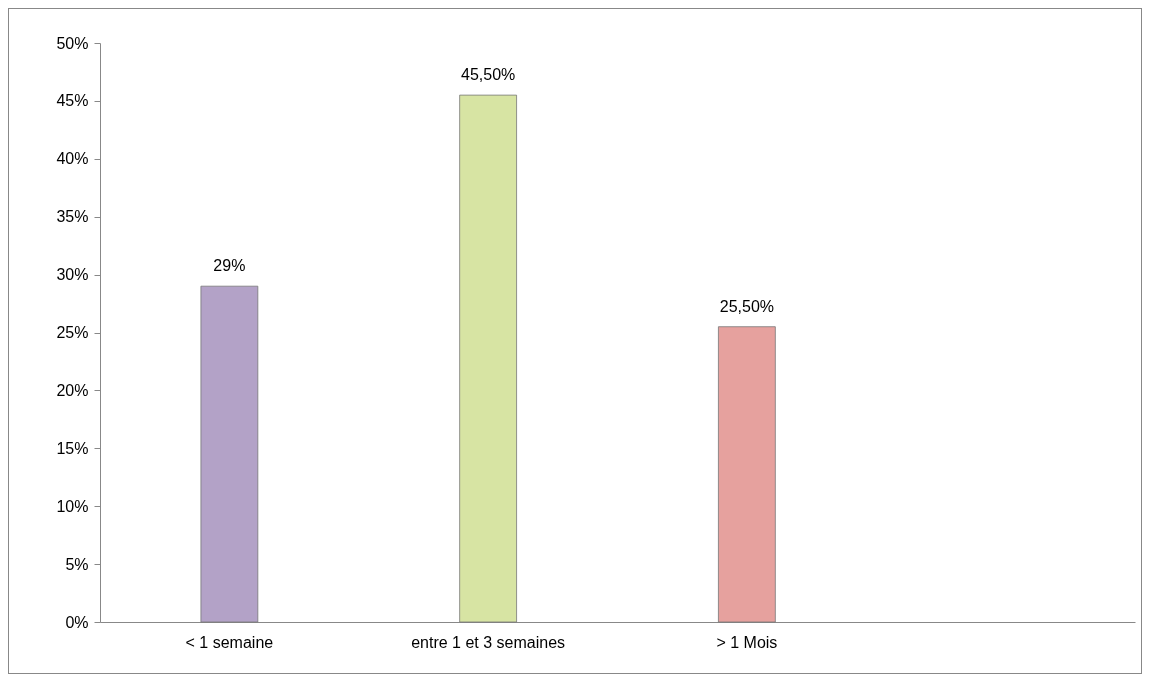 The image size is (1152, 680). Describe the element at coordinates (229, 642) in the screenshot. I see `x-tick-label: < 1 semaine` at that location.